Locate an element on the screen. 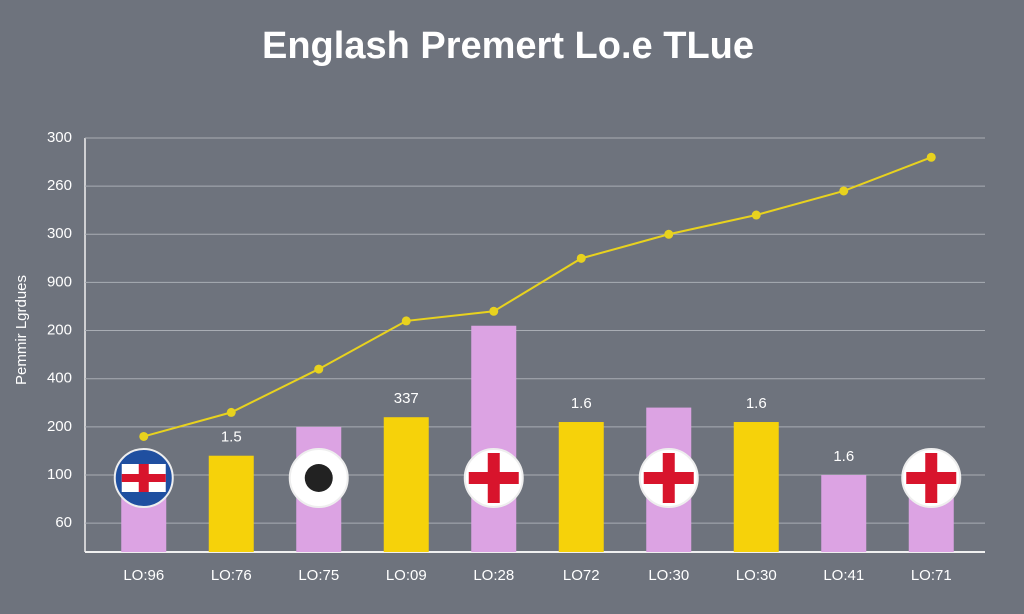 This screenshot has height=614, width=1024. annotation: 1.5 is located at coordinates (231, 437).